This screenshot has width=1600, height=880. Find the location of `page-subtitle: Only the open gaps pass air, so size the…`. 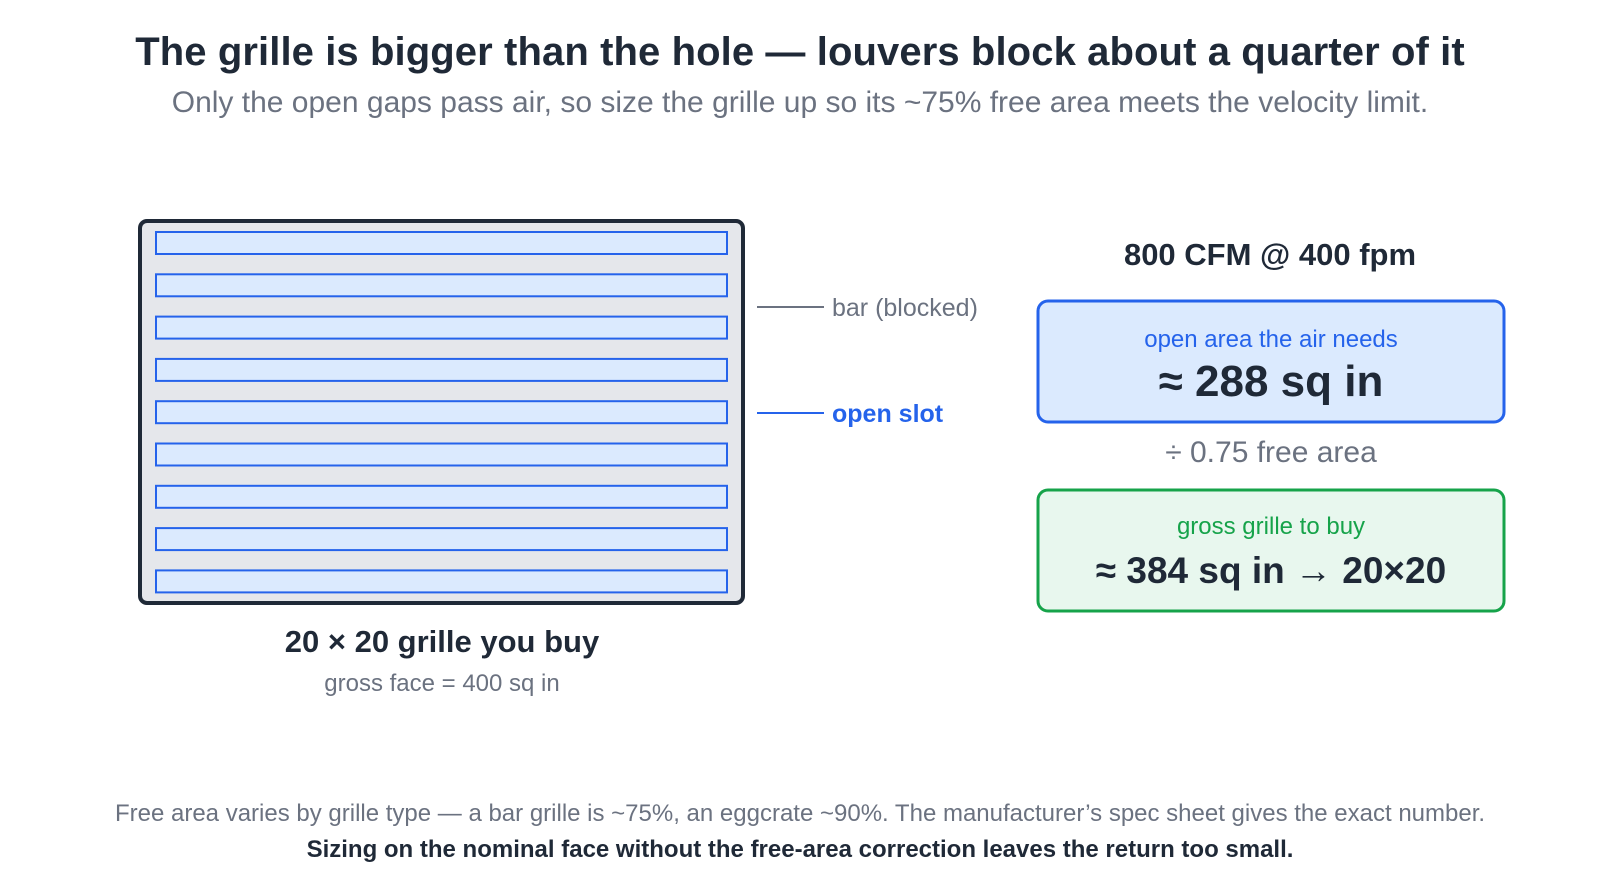

page-subtitle: Only the open gaps pass air, so size the… is located at coordinates (800, 102).